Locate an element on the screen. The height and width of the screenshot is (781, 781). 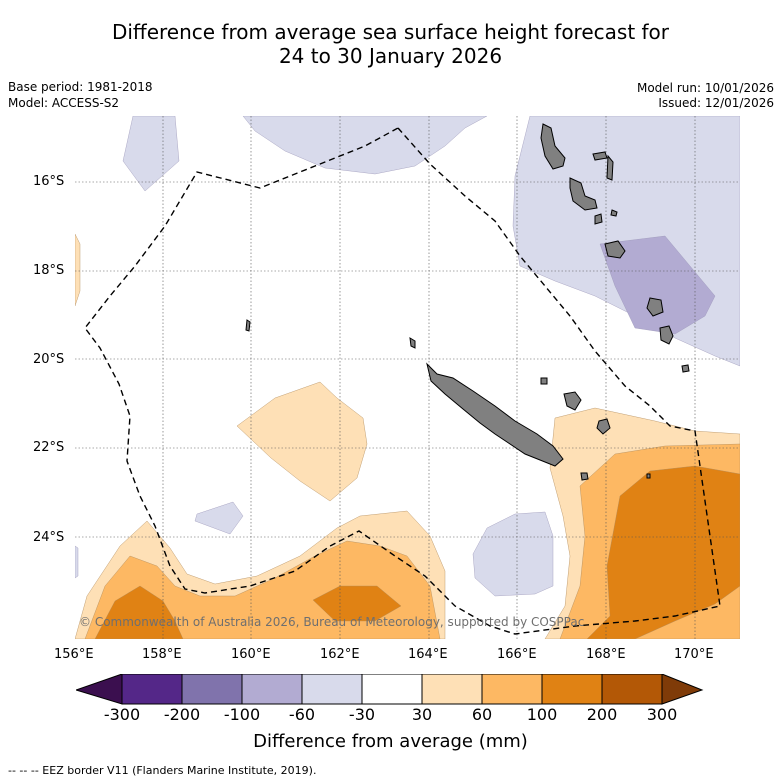
lon-tick-168e: 168°E is located at coordinates (606, 654).